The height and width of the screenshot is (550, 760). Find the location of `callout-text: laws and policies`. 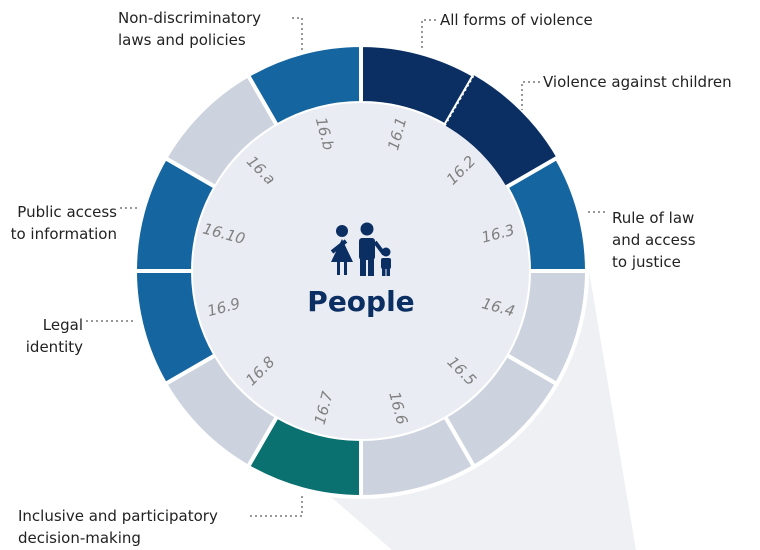

callout-text: laws and policies is located at coordinates (182, 40).